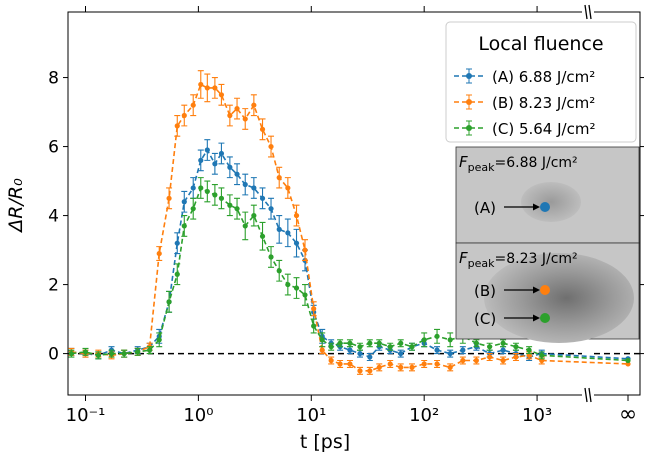 This screenshot has height=466, width=648. Describe the element at coordinates (537, 415) in the screenshot. I see `x-tick-label: 10³` at that location.